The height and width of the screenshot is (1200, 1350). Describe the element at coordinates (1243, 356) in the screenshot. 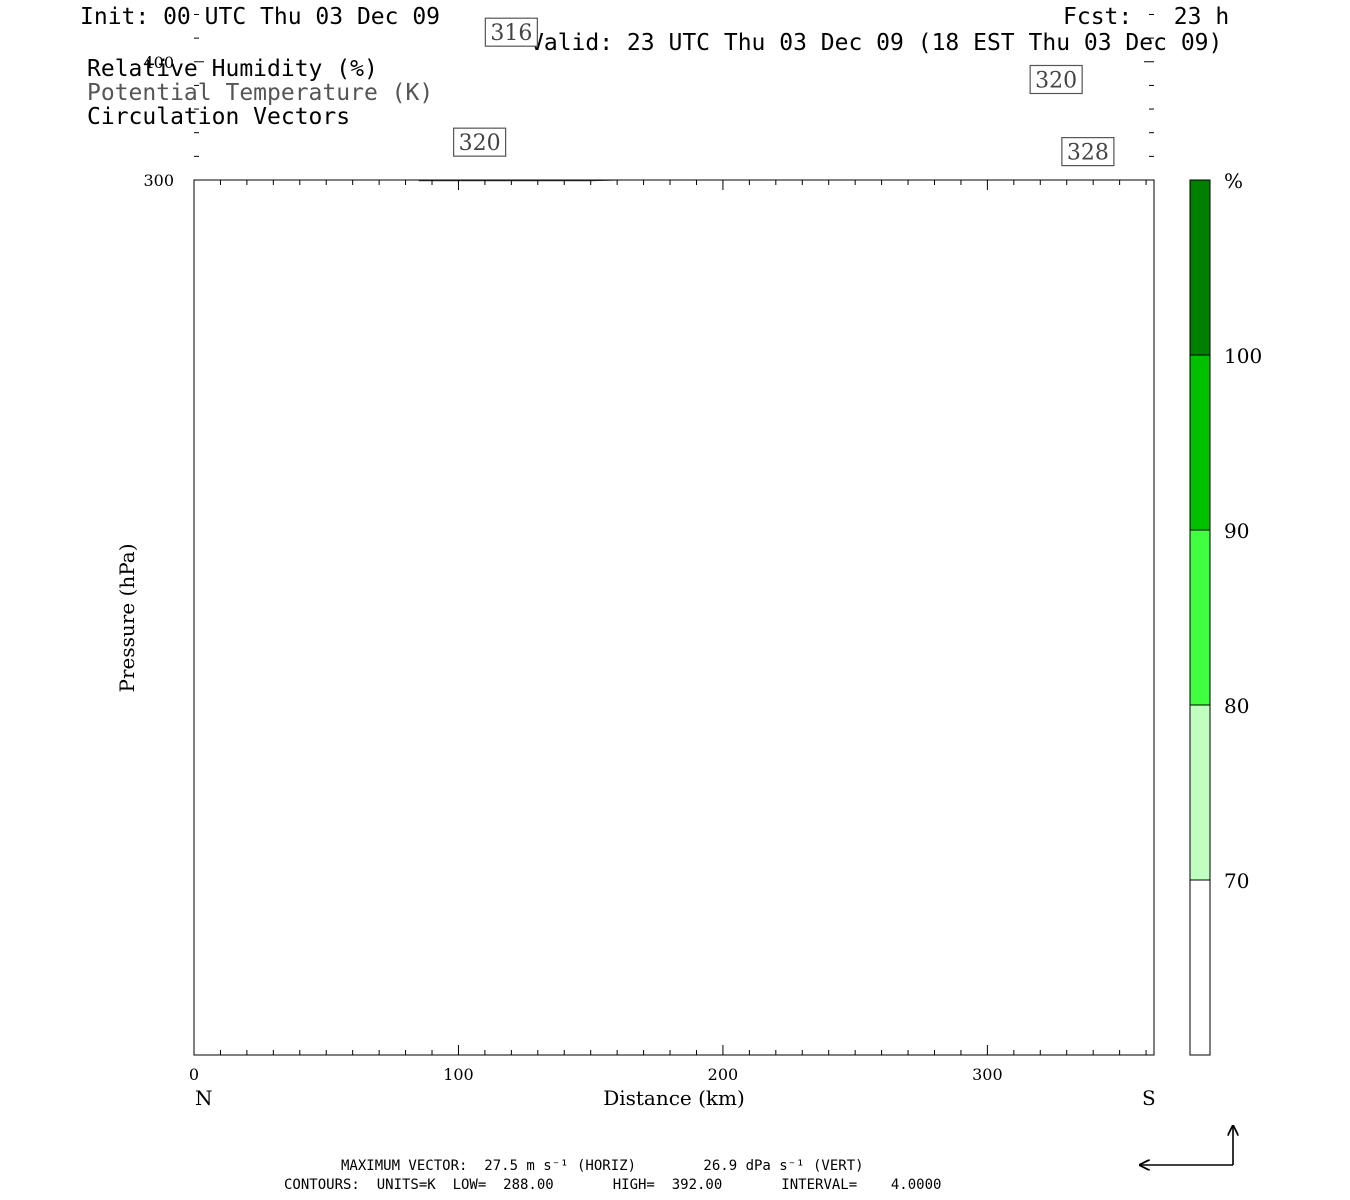

I see `colorbar-label: 100` at that location.